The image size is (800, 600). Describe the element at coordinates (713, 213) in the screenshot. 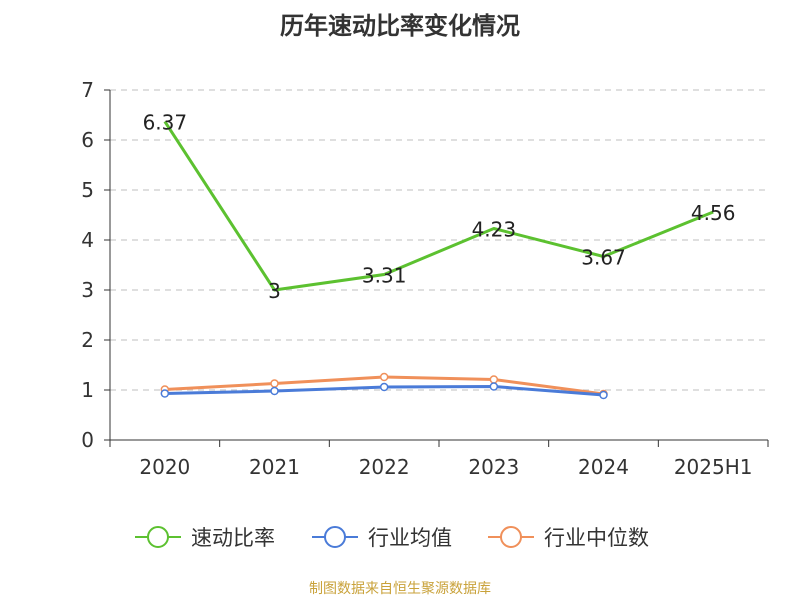

I see `data-label: 4.56` at that location.